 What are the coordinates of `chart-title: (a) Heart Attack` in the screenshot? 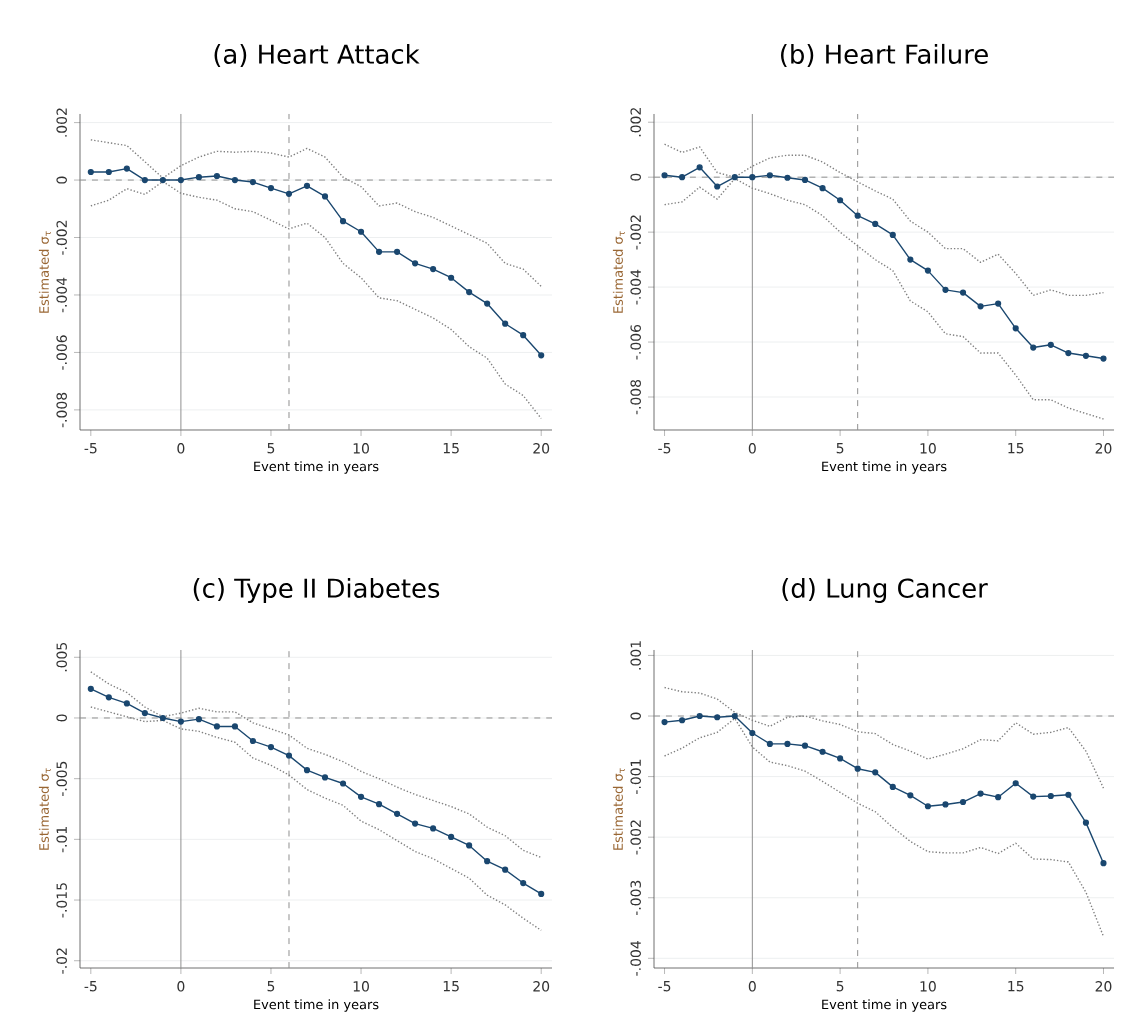 It's located at (317, 55).